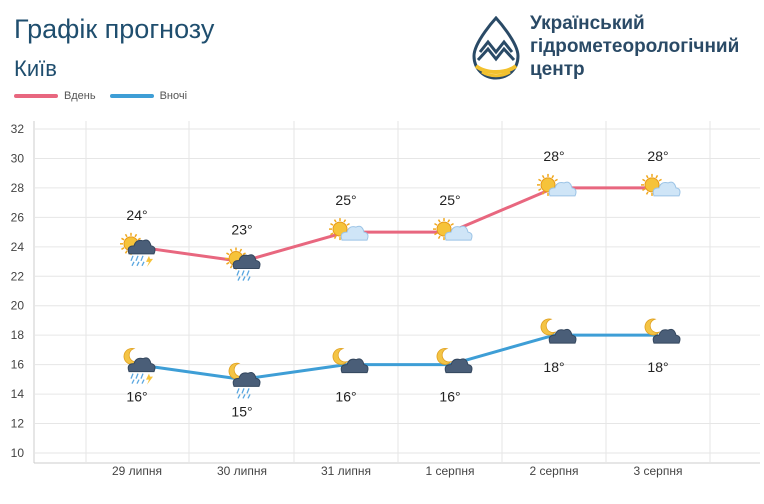  I want to click on day-temp-label: 23°, so click(241, 230).